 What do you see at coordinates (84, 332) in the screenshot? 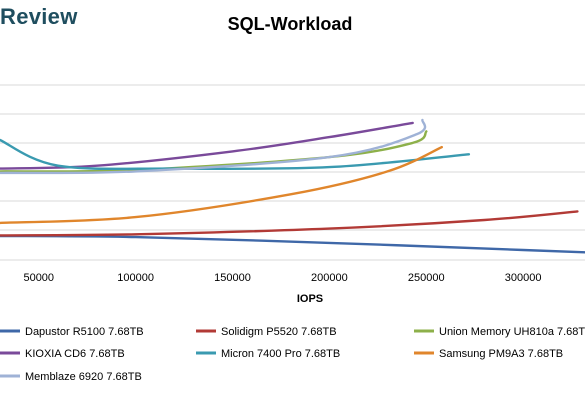
I see `legend-label: Dapustor R5100 7.68TB` at bounding box center [84, 332].